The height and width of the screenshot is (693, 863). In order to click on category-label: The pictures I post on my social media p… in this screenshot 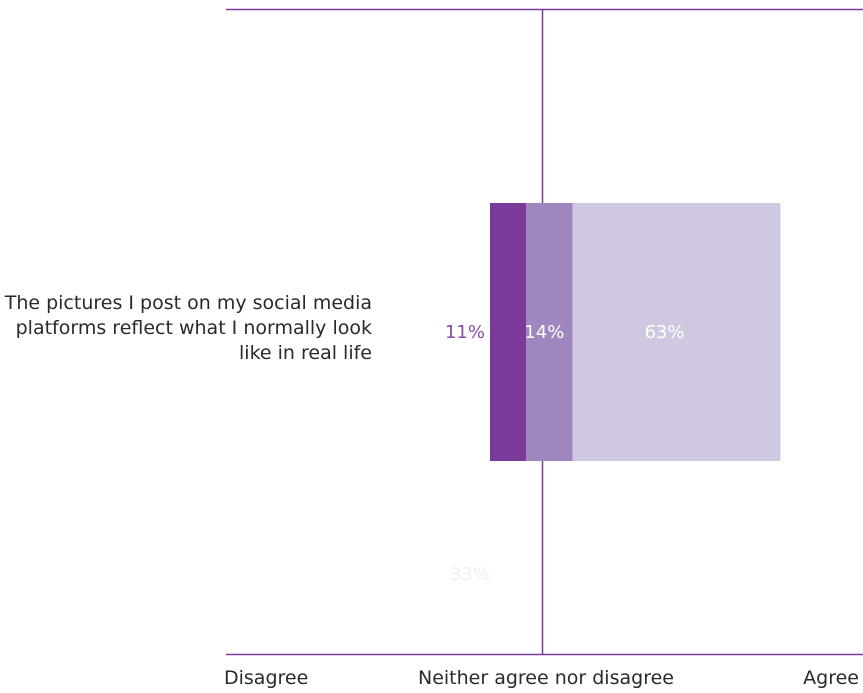, I will do `click(188, 328)`.